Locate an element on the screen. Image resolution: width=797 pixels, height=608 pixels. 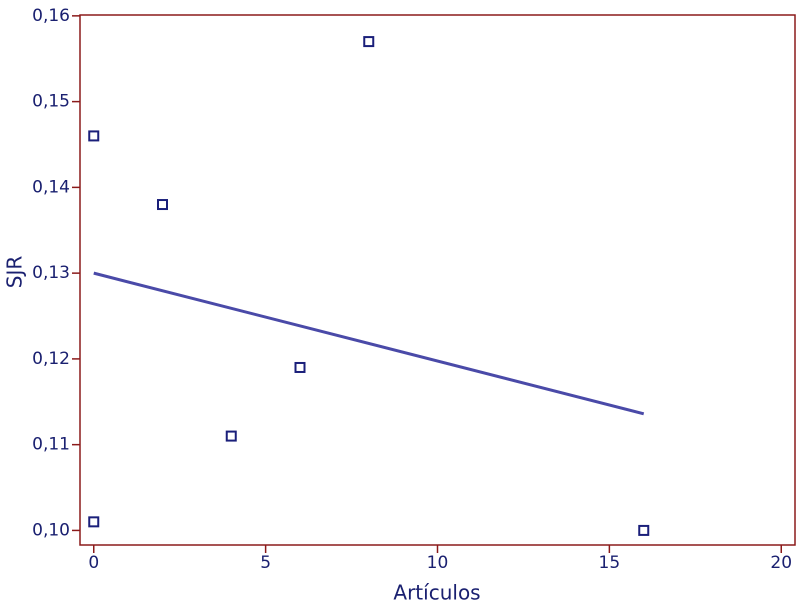
y-tick-label: 0,15 is located at coordinates (51, 102).